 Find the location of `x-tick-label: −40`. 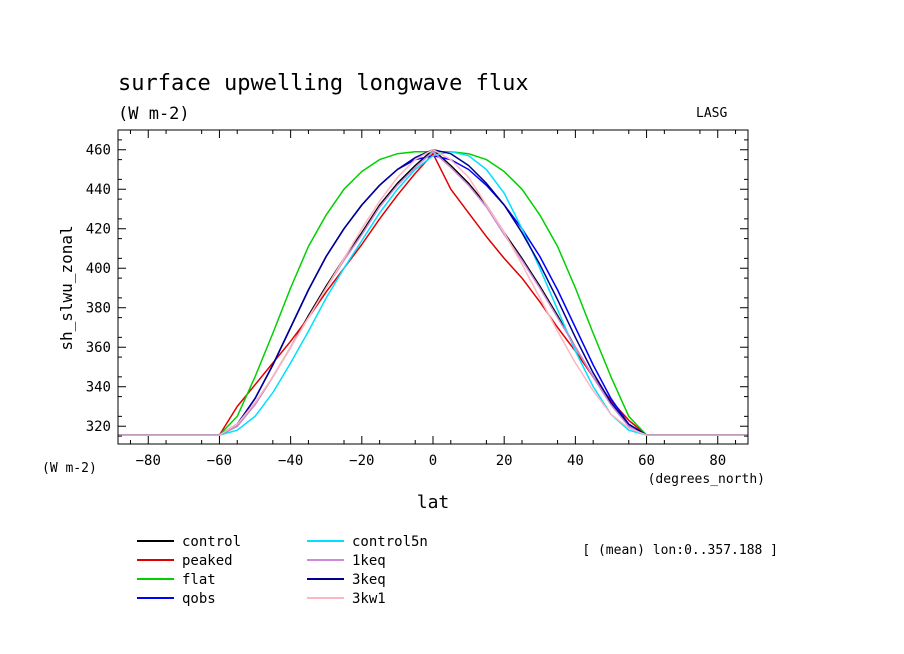

x-tick-label: −40 is located at coordinates (290, 461).